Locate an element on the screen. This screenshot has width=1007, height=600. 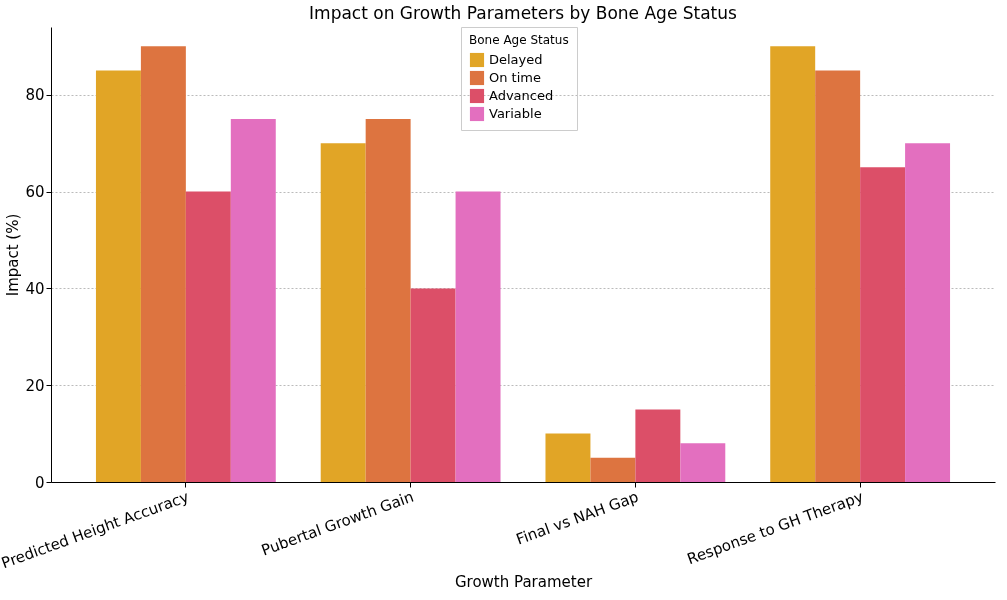
y-tick-label: 40 is located at coordinates (35, 288).